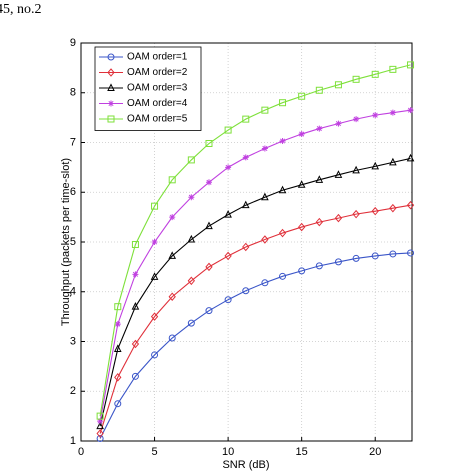 Image resolution: width=474 pixels, height=474 pixels. What do you see at coordinates (73, 93) in the screenshot?
I see `y-tick-label: 8` at bounding box center [73, 93].